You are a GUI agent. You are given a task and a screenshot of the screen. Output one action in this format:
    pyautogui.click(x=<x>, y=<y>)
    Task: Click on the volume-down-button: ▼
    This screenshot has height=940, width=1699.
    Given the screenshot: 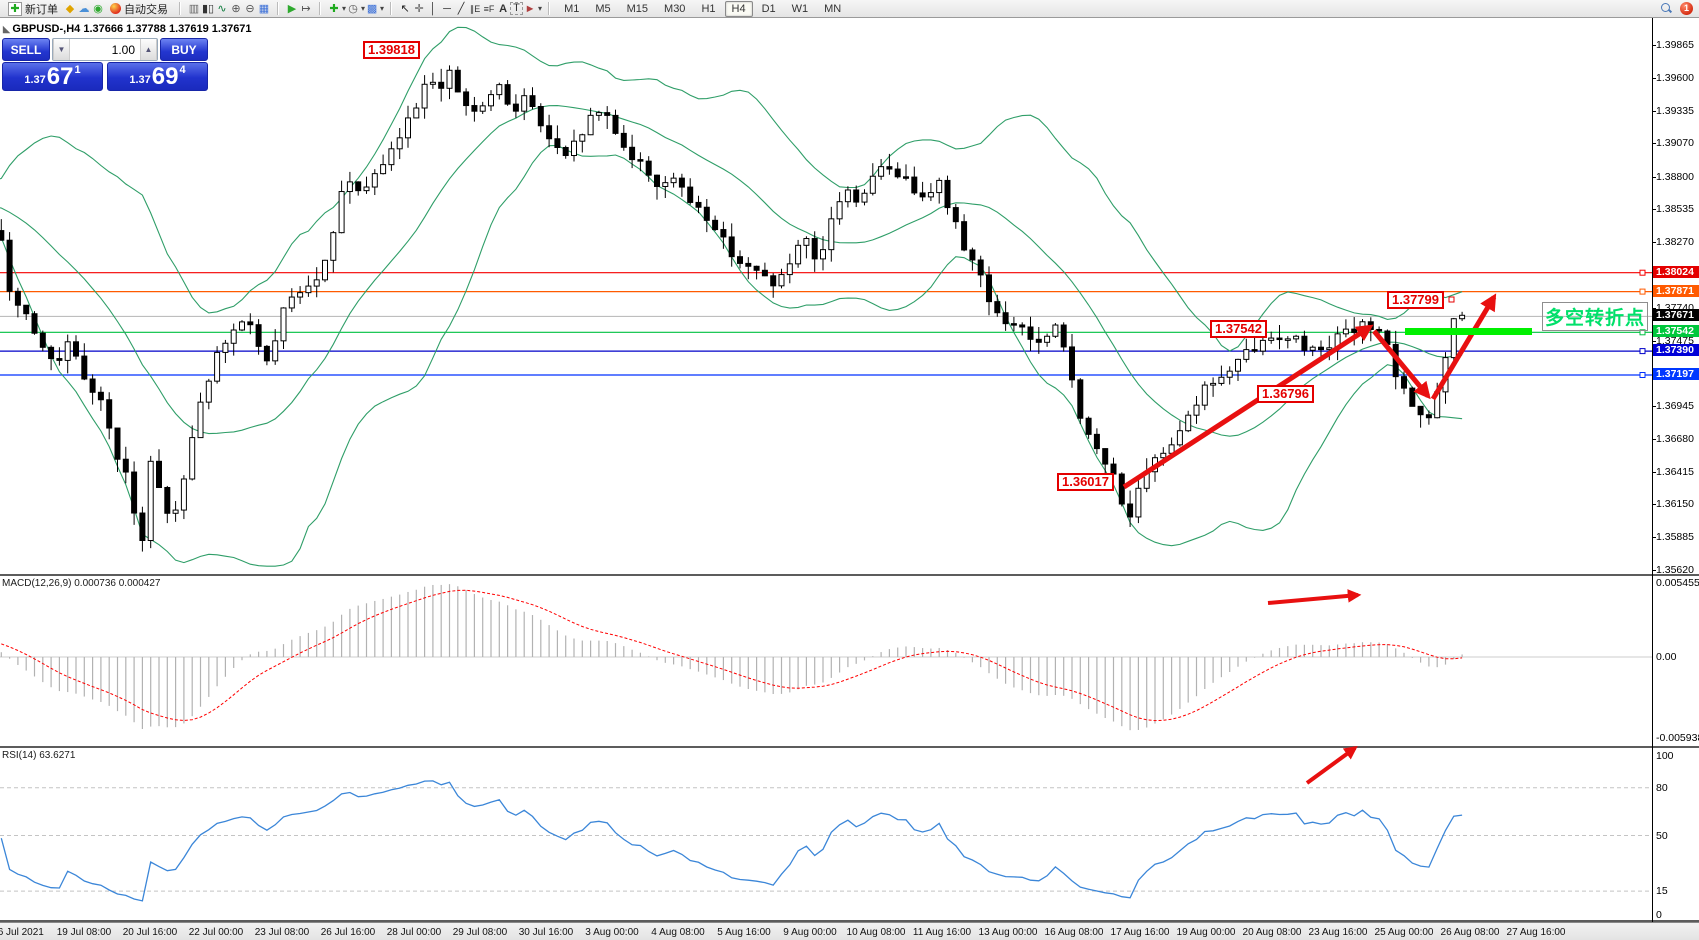 What is the action you would take?
    pyautogui.click(x=61, y=49)
    